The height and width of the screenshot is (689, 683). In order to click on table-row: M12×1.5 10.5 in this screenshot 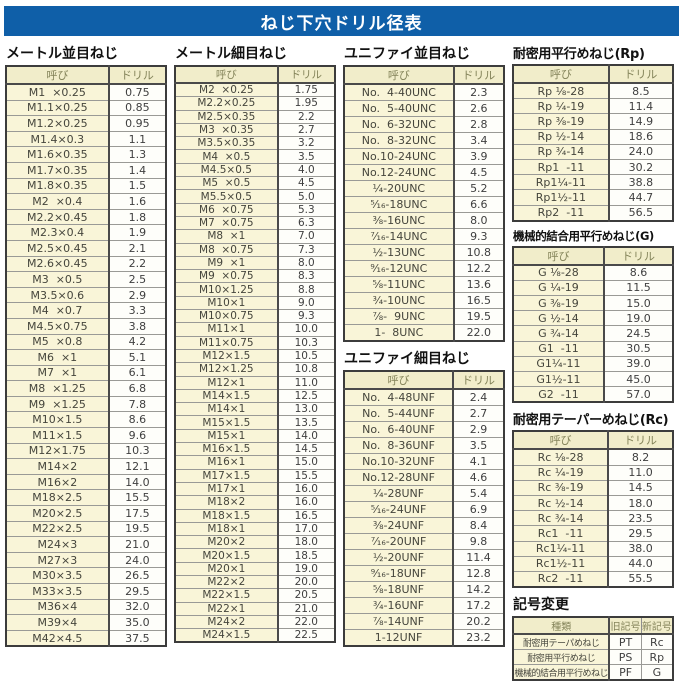, I will do `click(255, 356)`.